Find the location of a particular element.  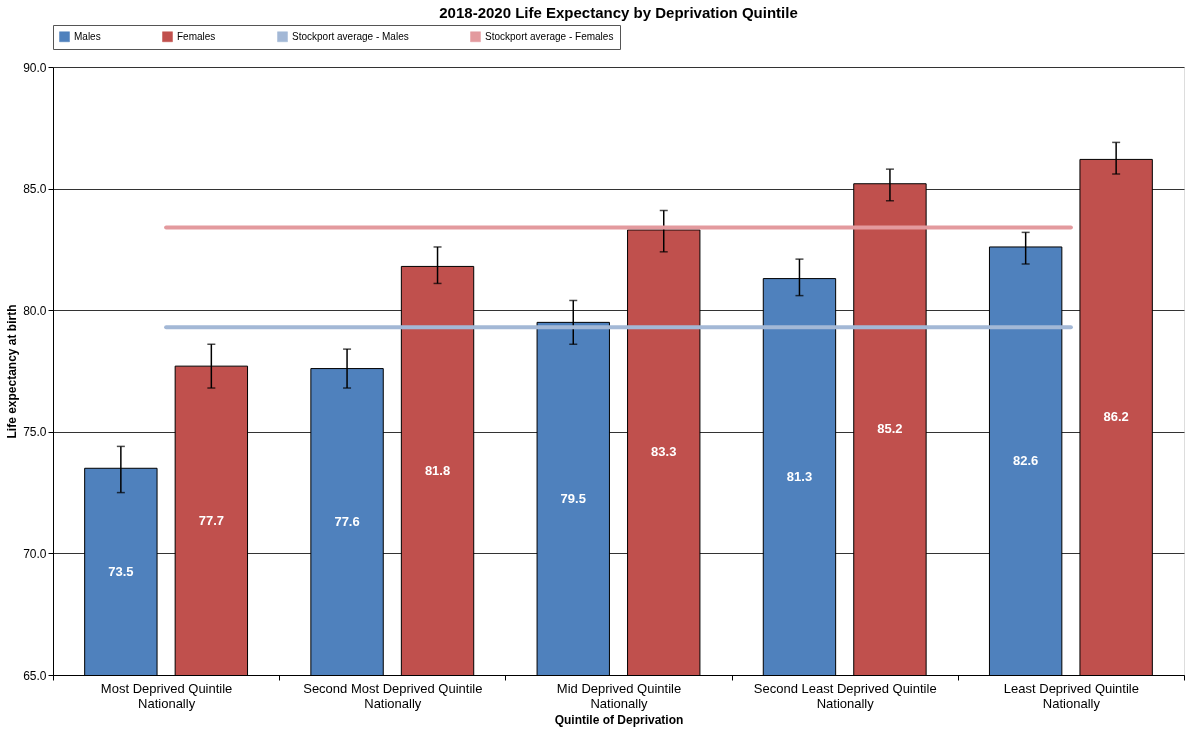

x-tick-label: Second Most Deprived Quintile Nationally is located at coordinates (393, 695).